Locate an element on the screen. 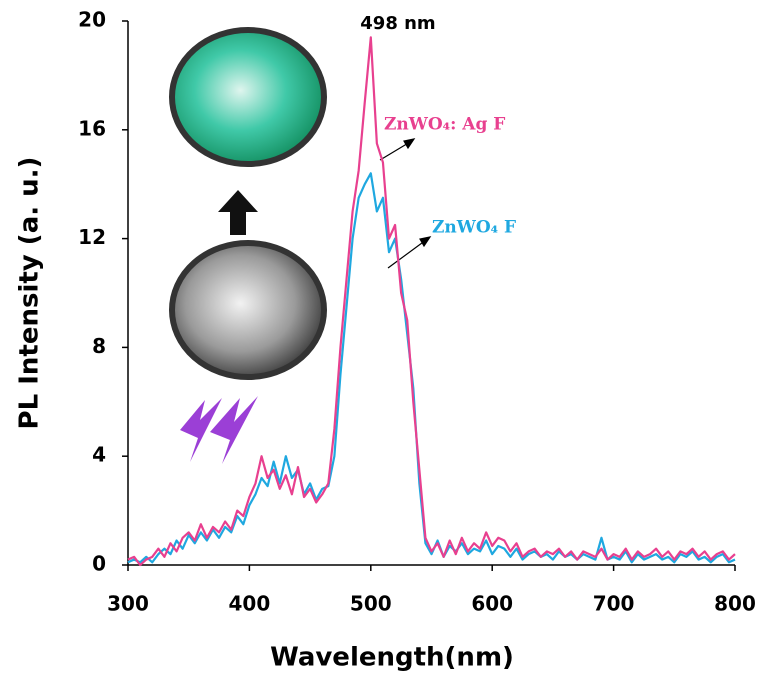  x-axis-title: Wavelength(nm) is located at coordinates (392, 658).